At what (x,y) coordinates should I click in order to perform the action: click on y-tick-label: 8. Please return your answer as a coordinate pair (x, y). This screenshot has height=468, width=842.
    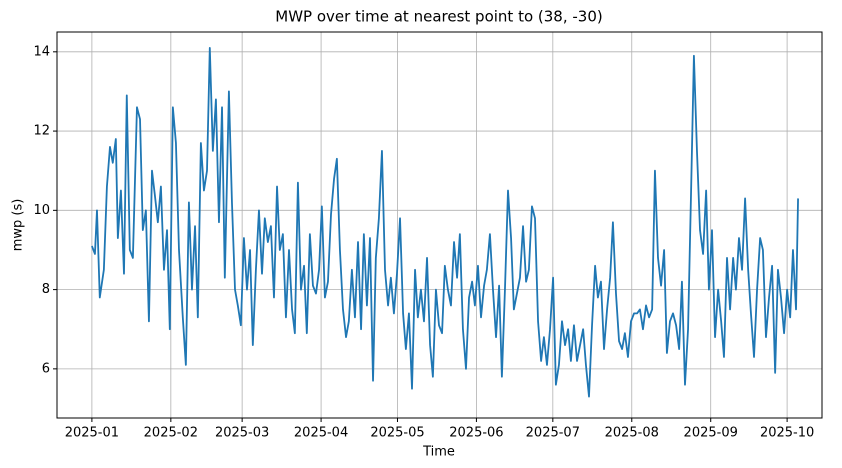
    Looking at the image, I should click on (46, 289).